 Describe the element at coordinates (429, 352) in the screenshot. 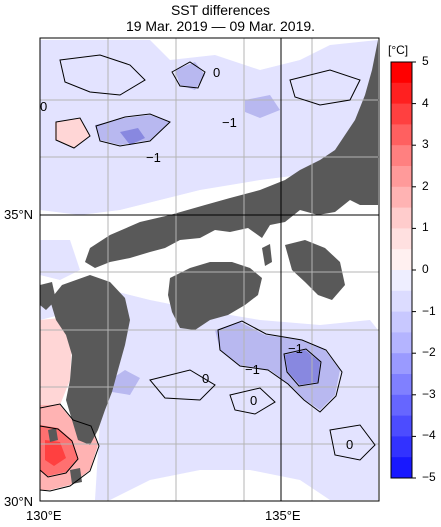

I see `colorbar-tick-label: −2` at that location.